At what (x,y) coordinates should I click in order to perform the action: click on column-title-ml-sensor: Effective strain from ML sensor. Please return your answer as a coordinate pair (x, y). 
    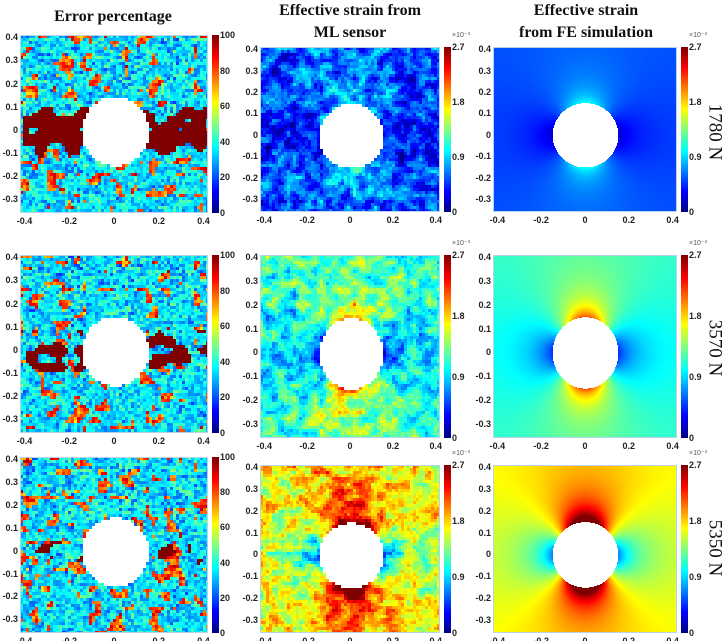
    Looking at the image, I should click on (350, 21).